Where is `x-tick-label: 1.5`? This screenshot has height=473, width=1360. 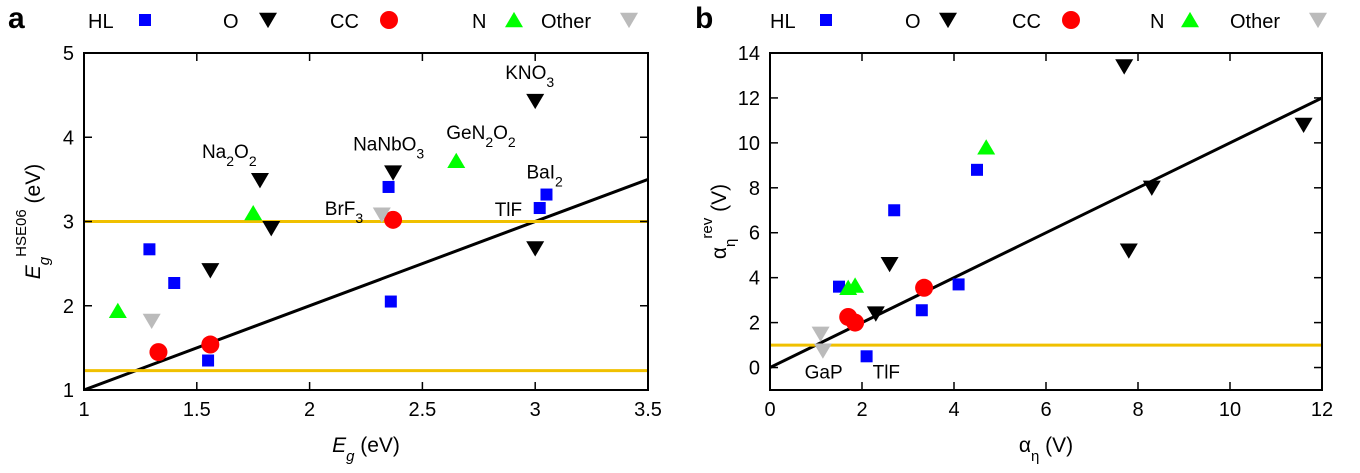 x-tick-label: 1.5 is located at coordinates (197, 410).